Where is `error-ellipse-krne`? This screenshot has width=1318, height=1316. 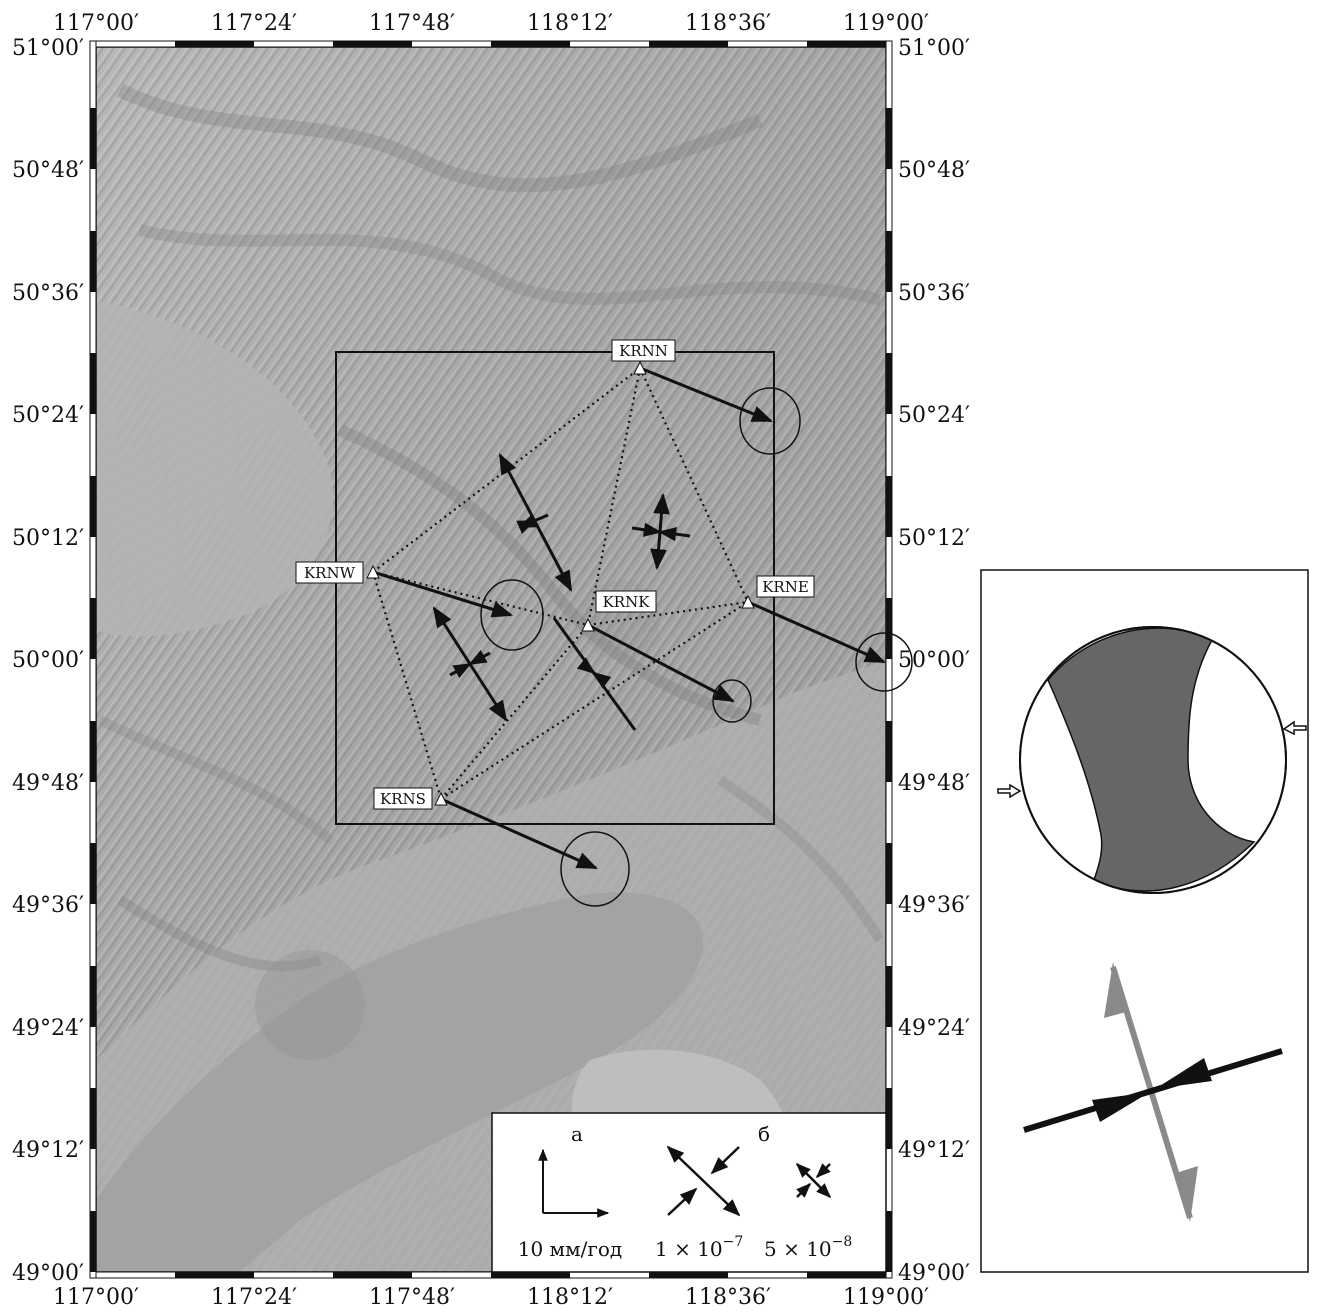 error-ellipse-krne is located at coordinates (884, 662).